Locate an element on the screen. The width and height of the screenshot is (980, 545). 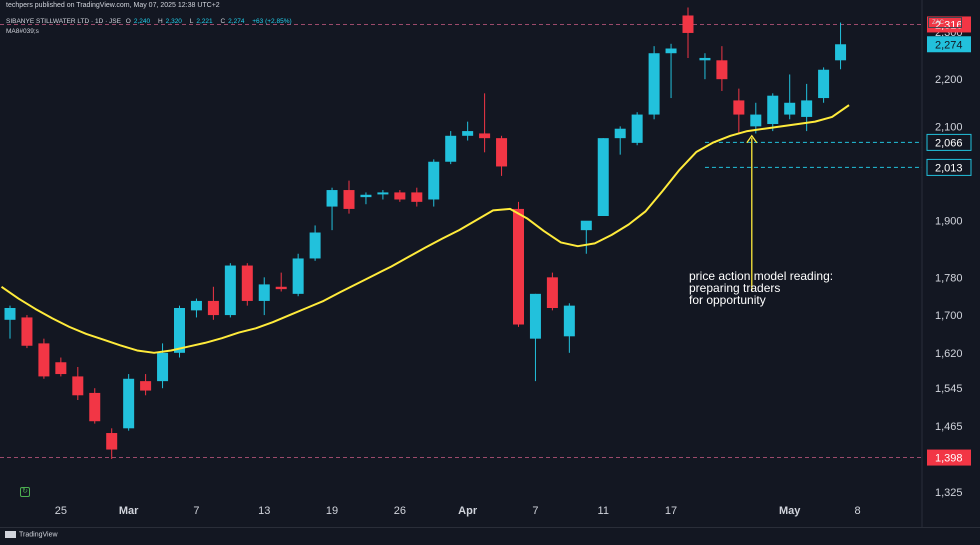
tradingview-logo: TradingView is located at coordinates (31, 534).